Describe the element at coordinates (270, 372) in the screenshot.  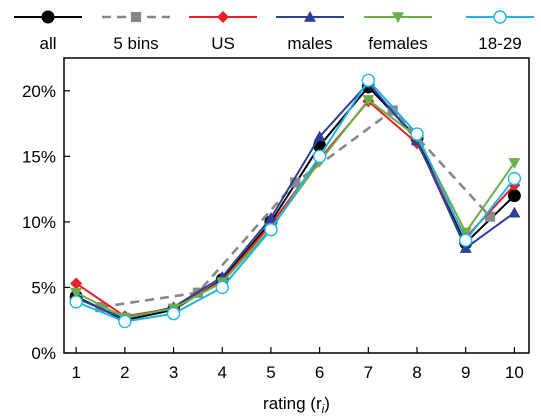
I see `x-tick-label: 5` at that location.